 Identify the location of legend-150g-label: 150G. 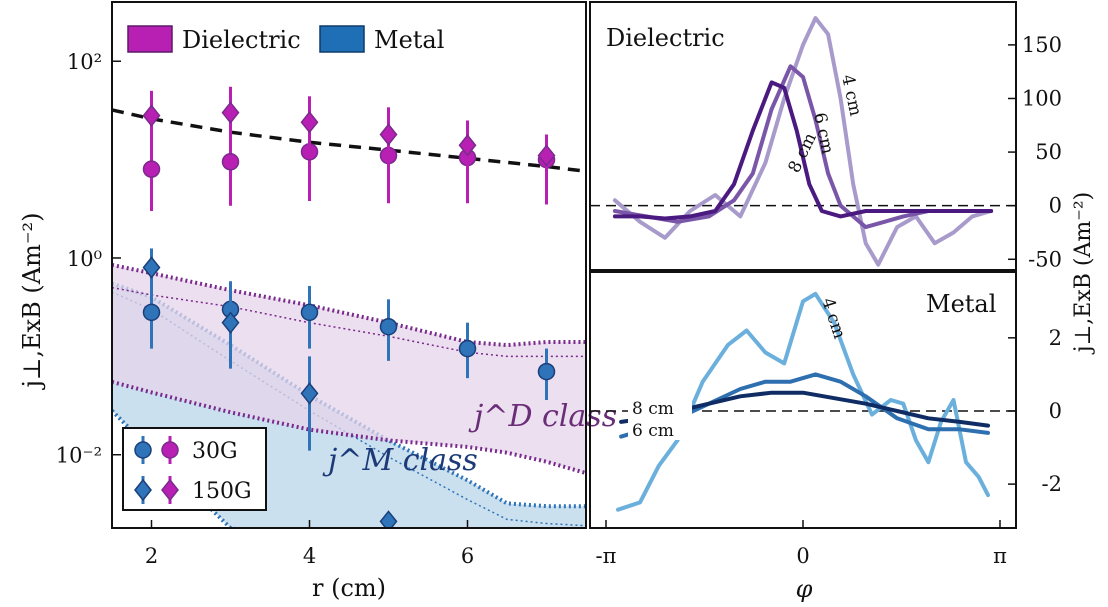
(222, 491).